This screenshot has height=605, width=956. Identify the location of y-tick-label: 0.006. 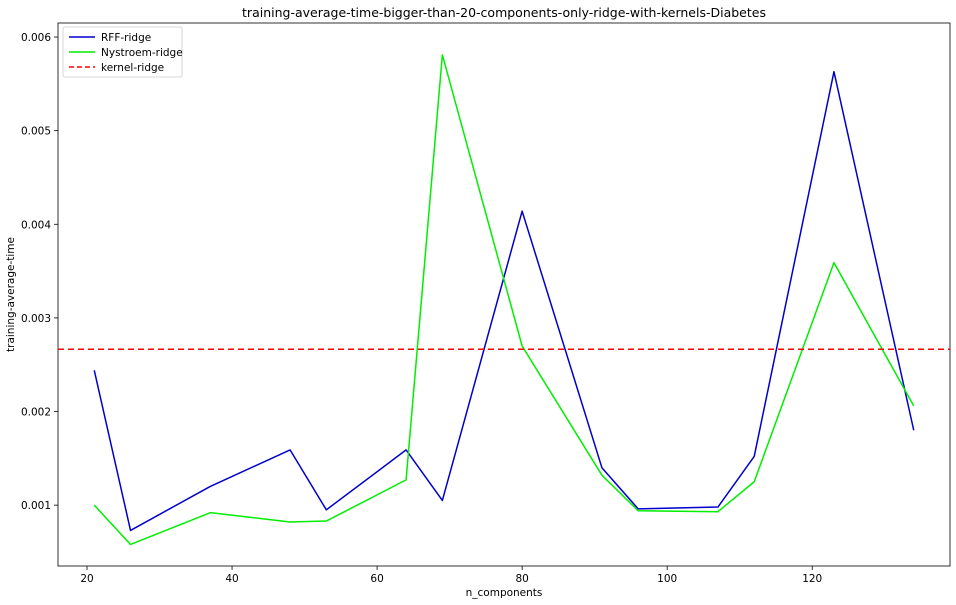
(36, 38).